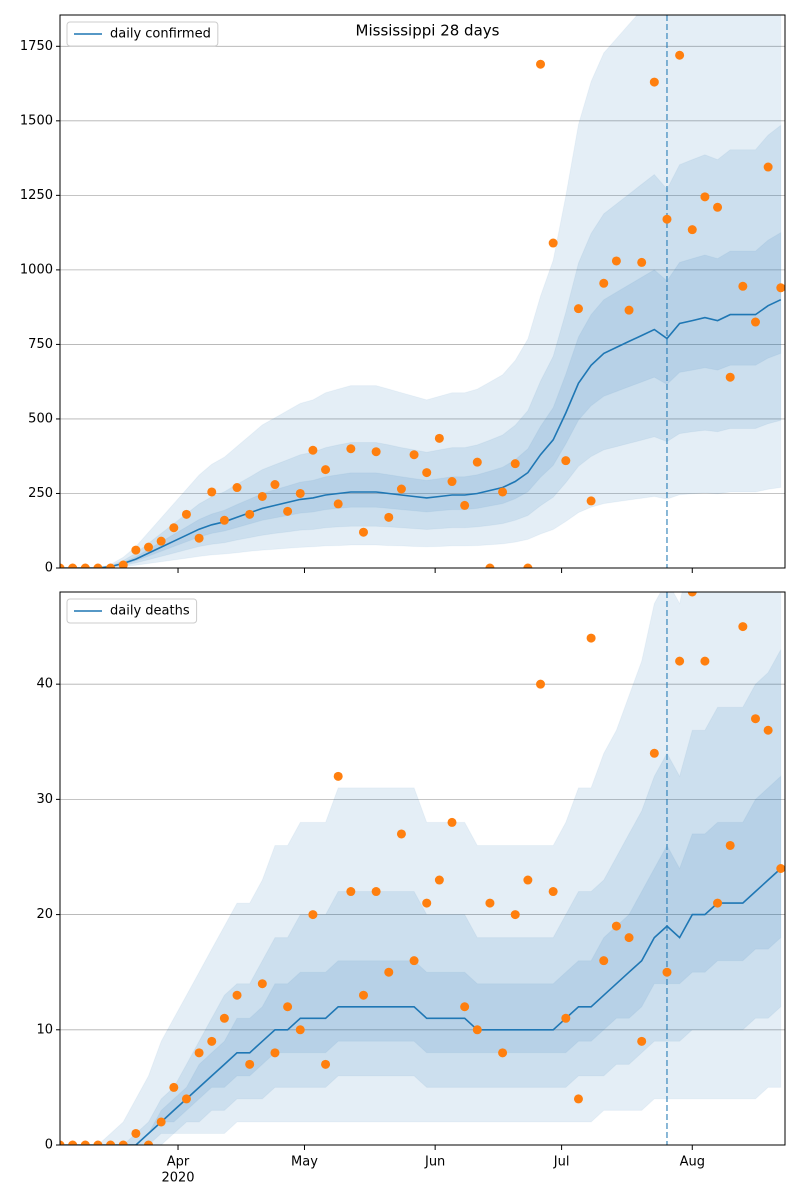  I want to click on y-tick-label: 30, so click(44, 799).